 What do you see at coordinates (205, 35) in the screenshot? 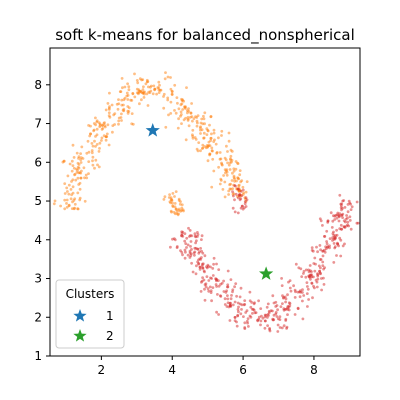
I see `chart-title: soft k-means for balanced_nonspherical` at bounding box center [205, 35].